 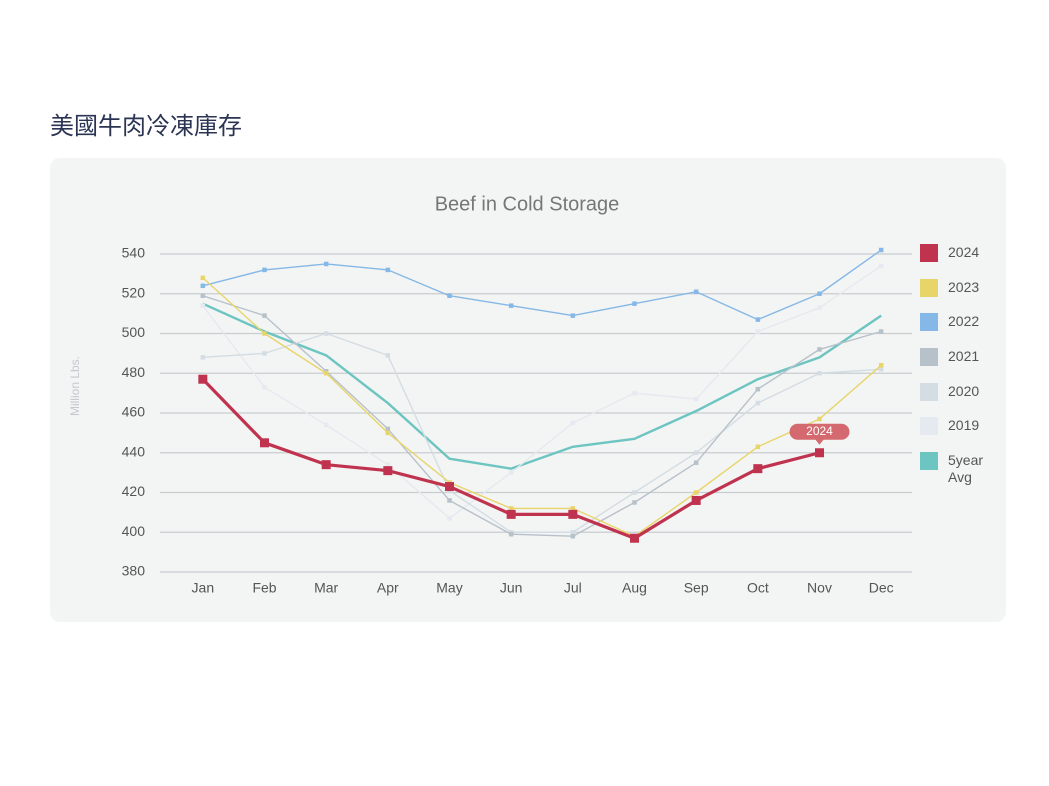 I want to click on x-tick-label: Feb, so click(x=264, y=588).